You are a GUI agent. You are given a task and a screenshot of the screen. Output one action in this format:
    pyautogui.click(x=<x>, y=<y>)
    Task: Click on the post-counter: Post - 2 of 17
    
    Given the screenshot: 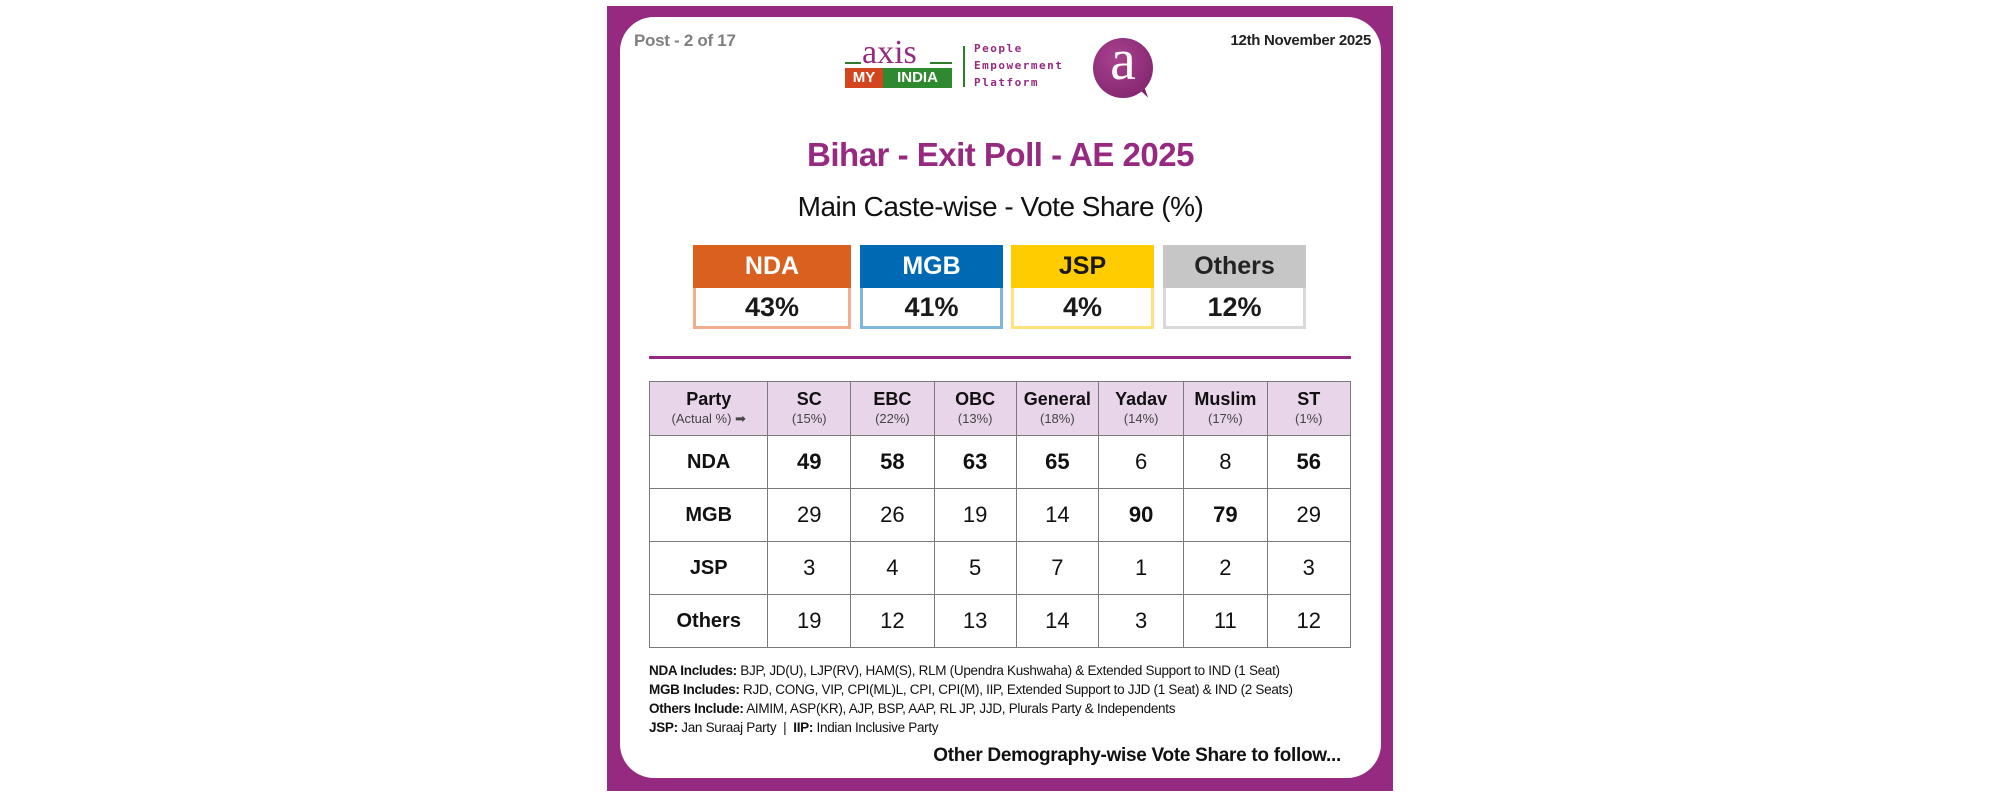 What is the action you would take?
    pyautogui.click(x=685, y=40)
    